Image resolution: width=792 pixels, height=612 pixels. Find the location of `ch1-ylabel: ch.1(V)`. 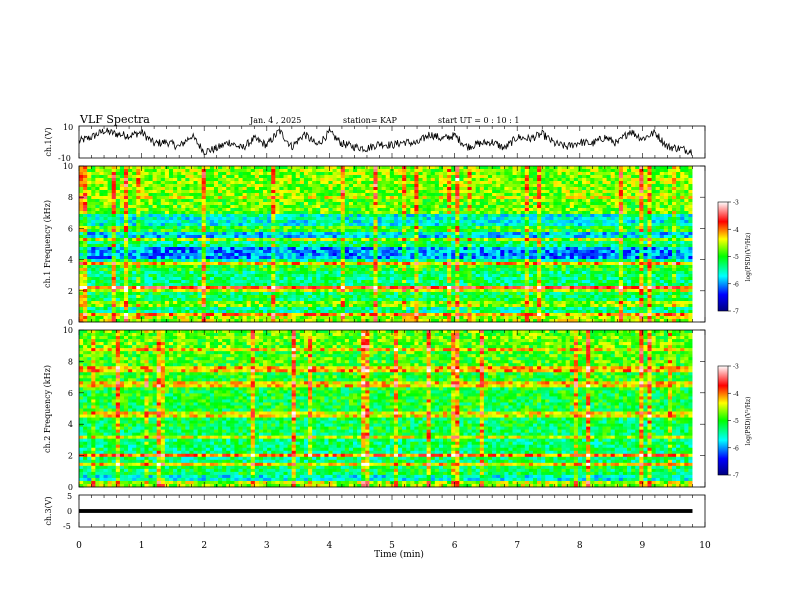

ch1-ylabel: ch.1(V) is located at coordinates (48, 141).